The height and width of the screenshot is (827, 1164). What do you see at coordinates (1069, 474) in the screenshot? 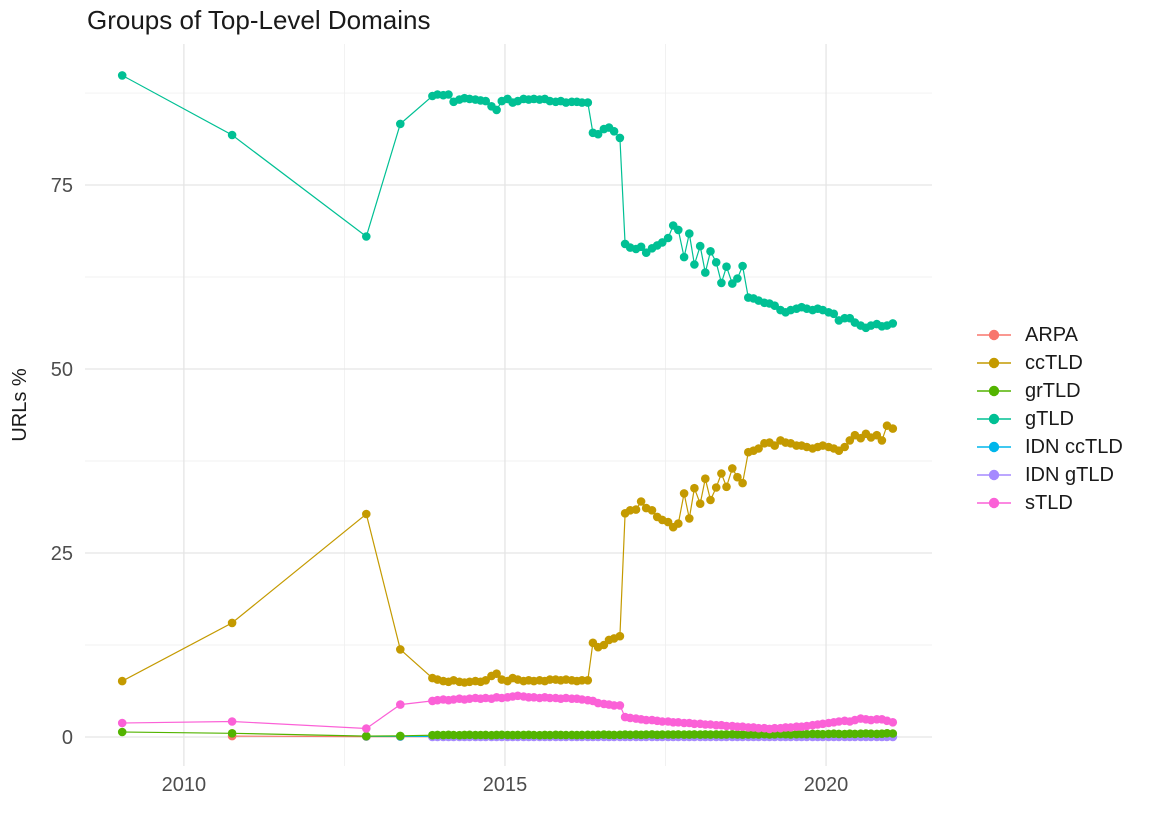
I see `legend-label: IDN gTLD` at bounding box center [1069, 474].